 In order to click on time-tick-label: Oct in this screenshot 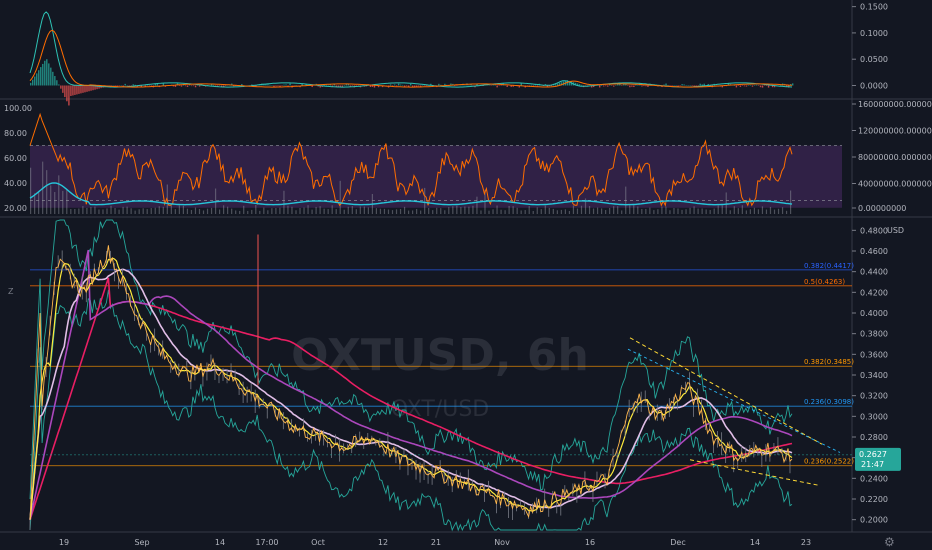, I will do `click(318, 542)`.